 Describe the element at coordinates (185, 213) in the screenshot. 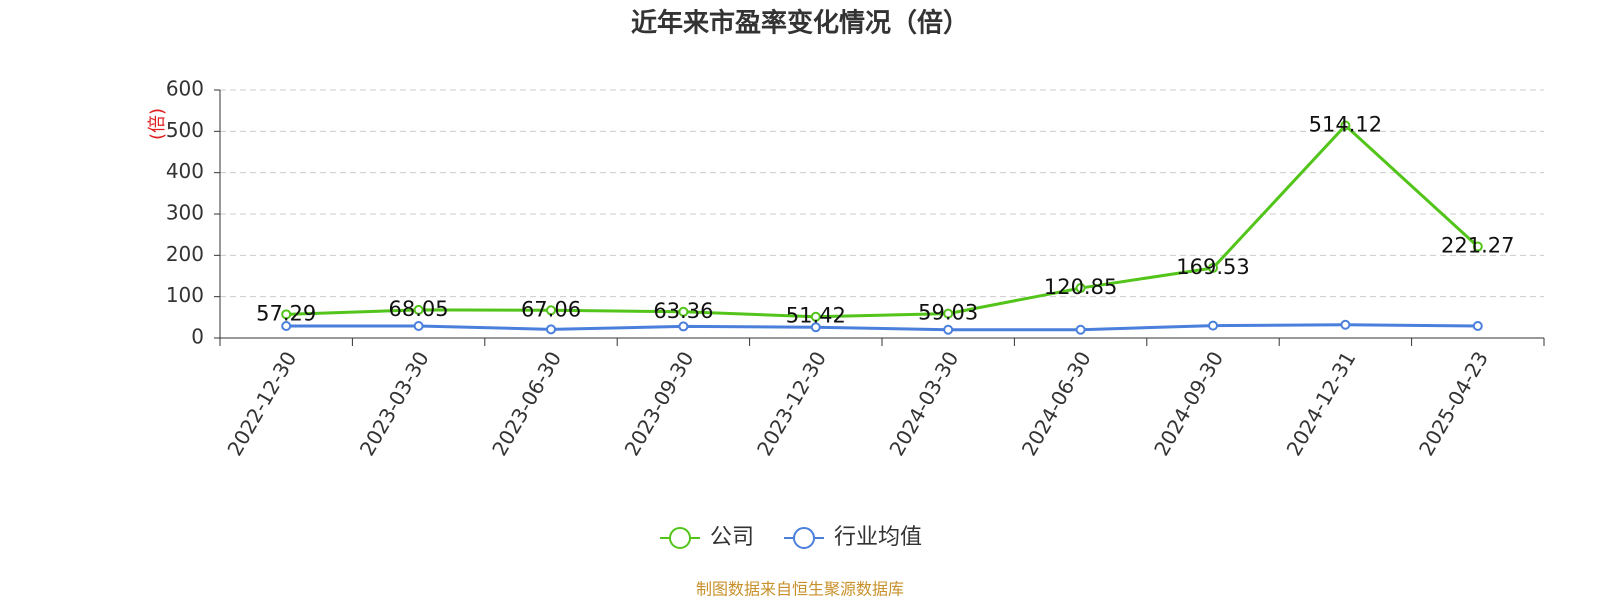

I see `y-tick-label: 300` at that location.